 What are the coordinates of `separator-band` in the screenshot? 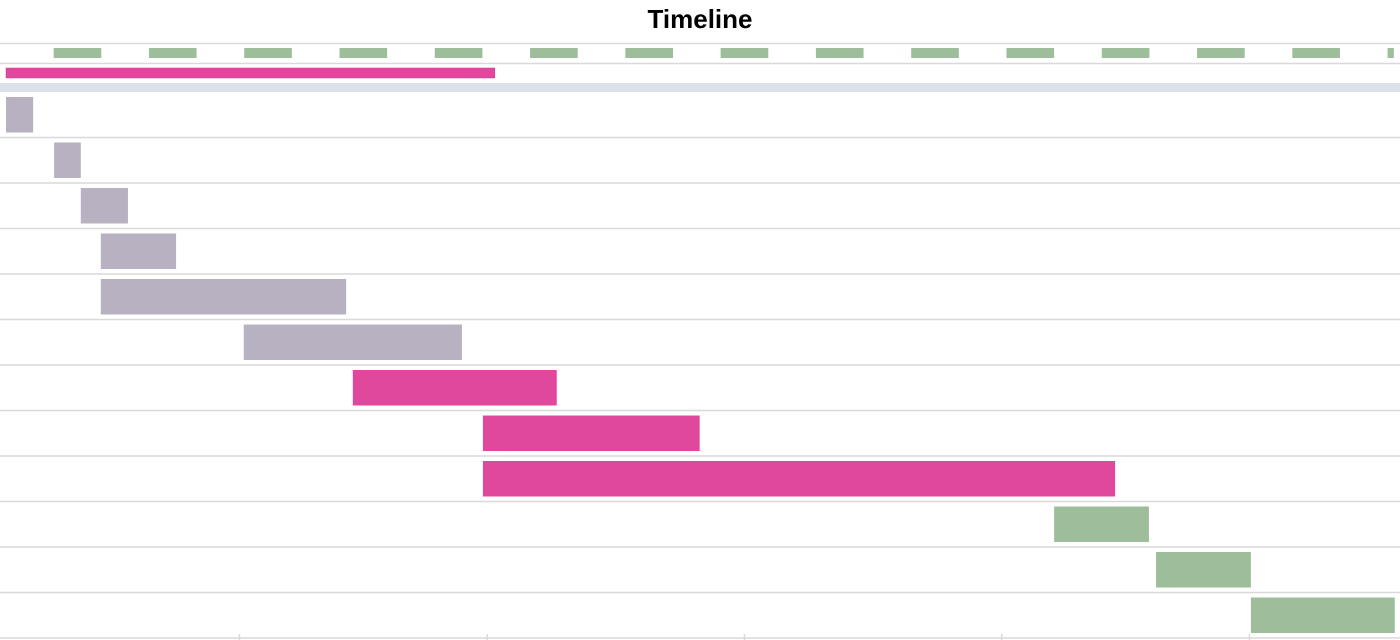 It's located at (700, 87).